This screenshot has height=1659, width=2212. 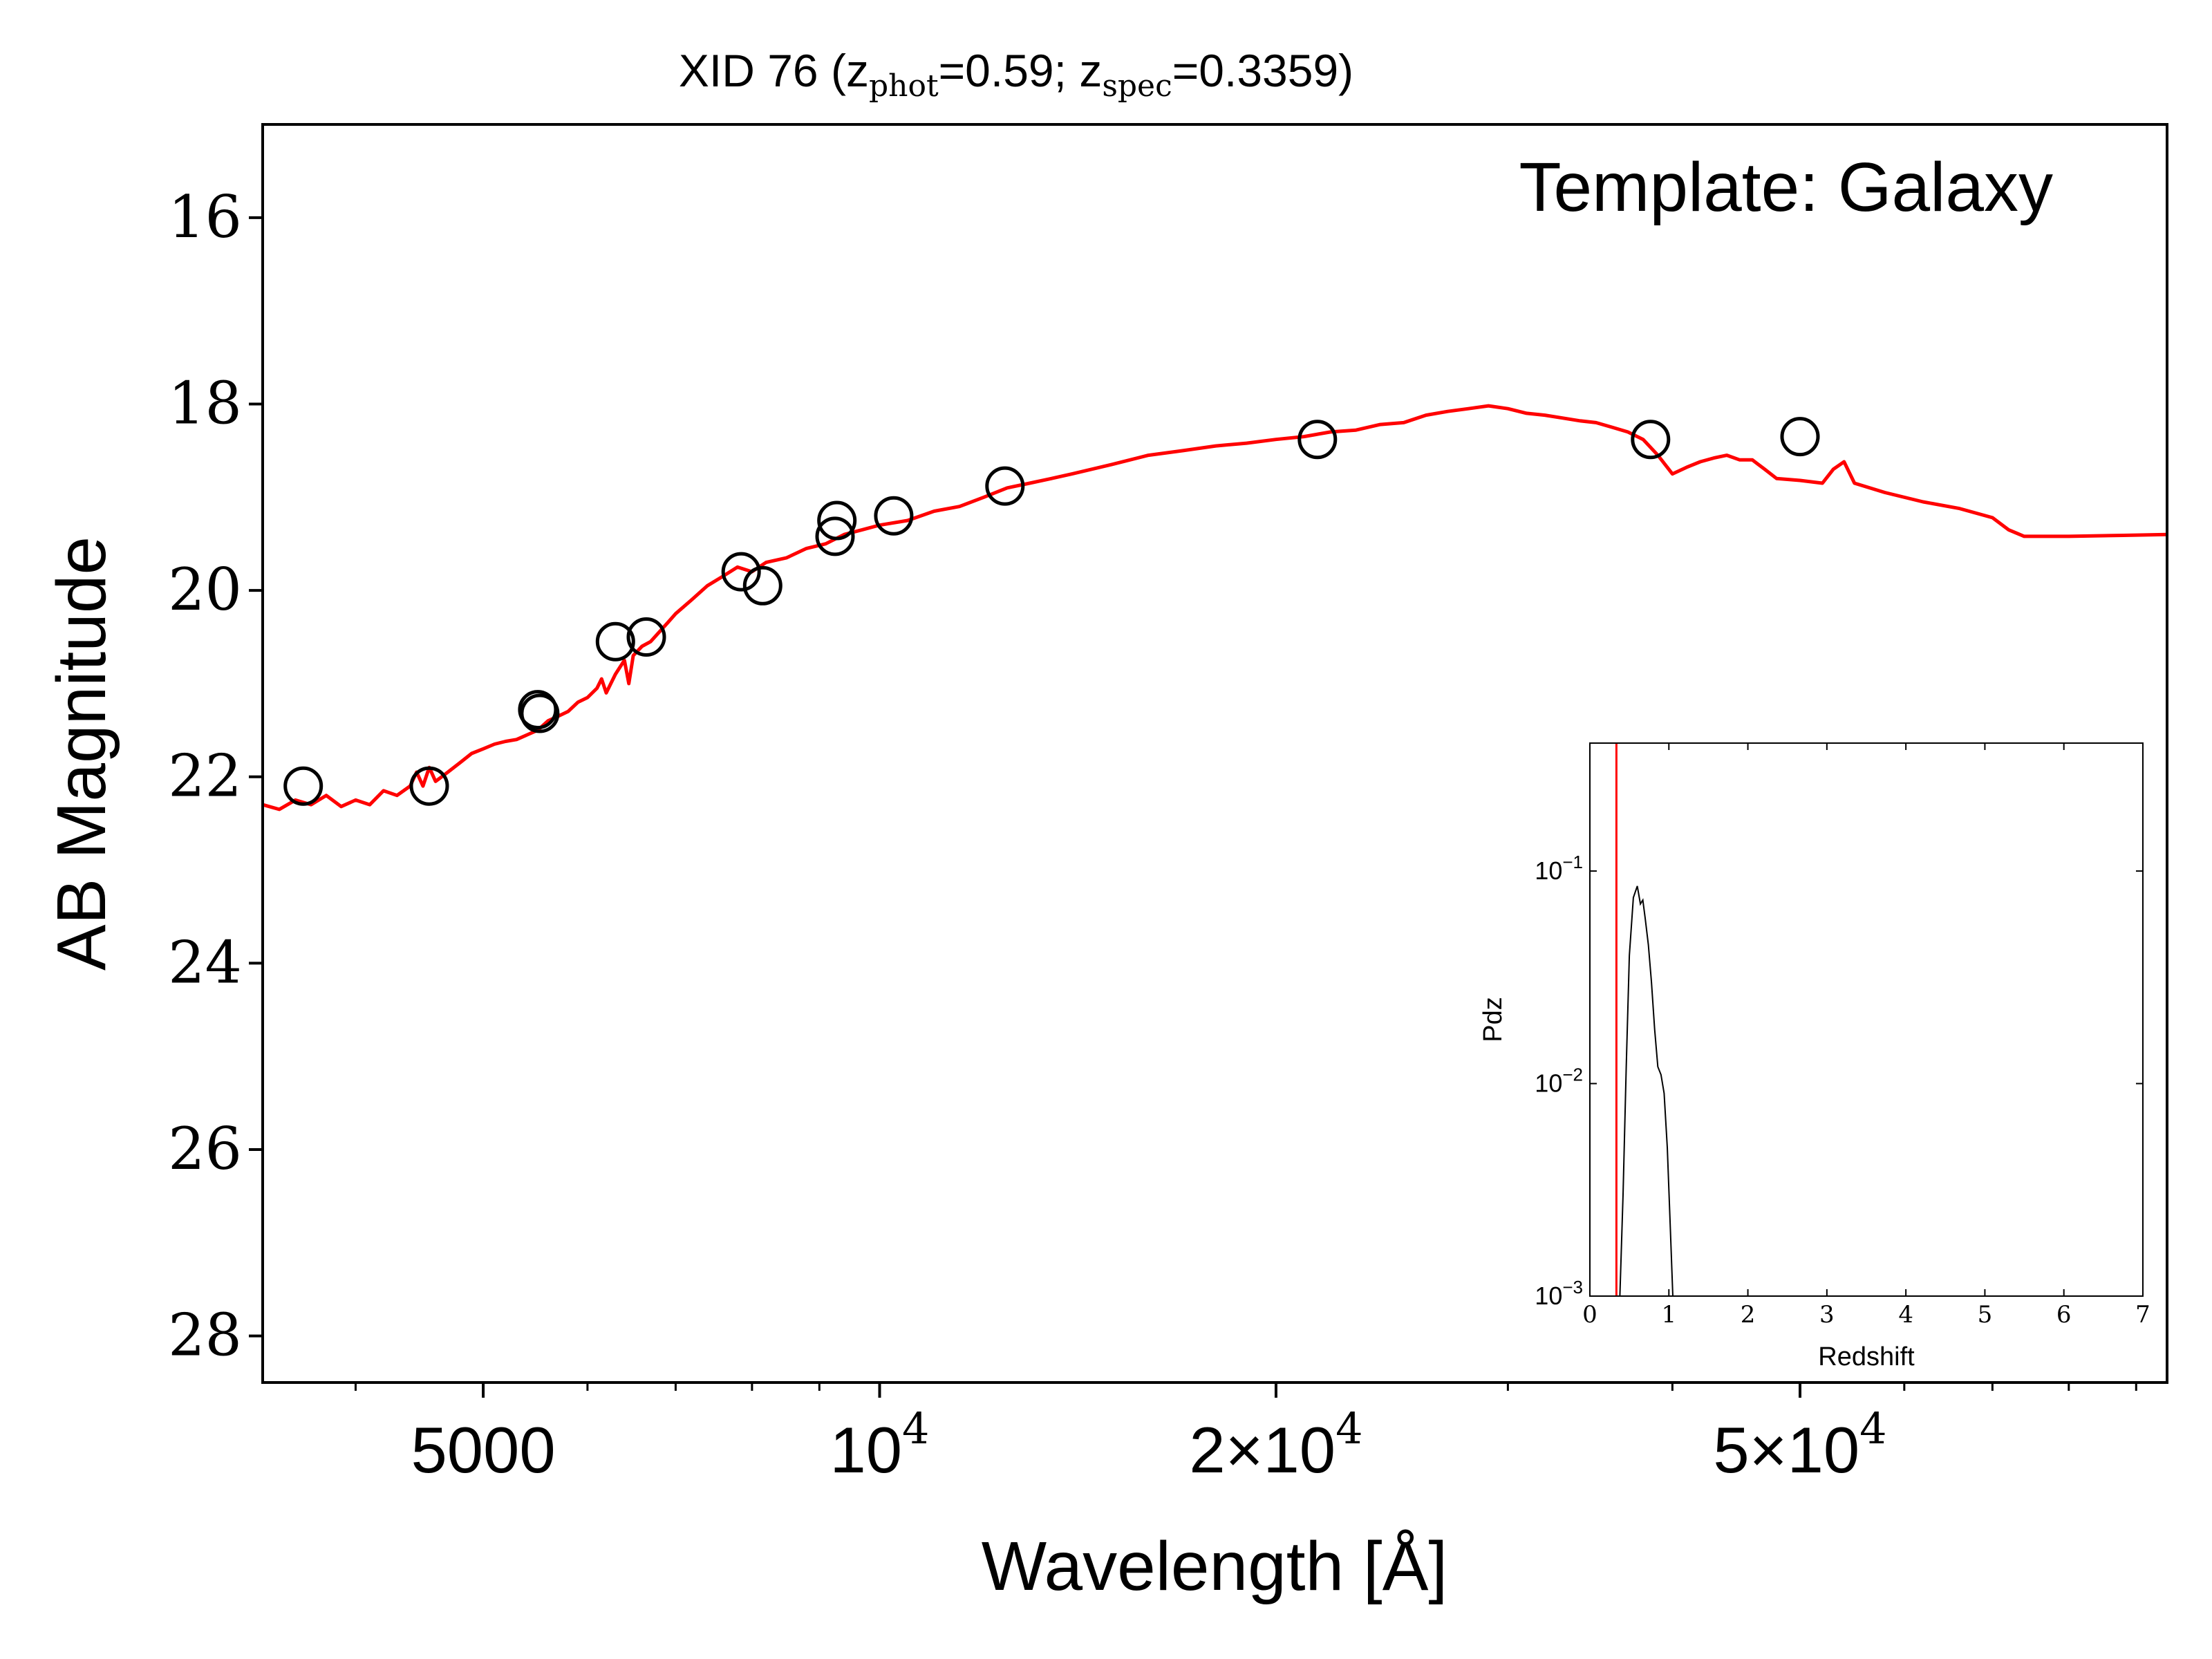 I want to click on inset-x-tick-label: 2, so click(x=1748, y=1315).